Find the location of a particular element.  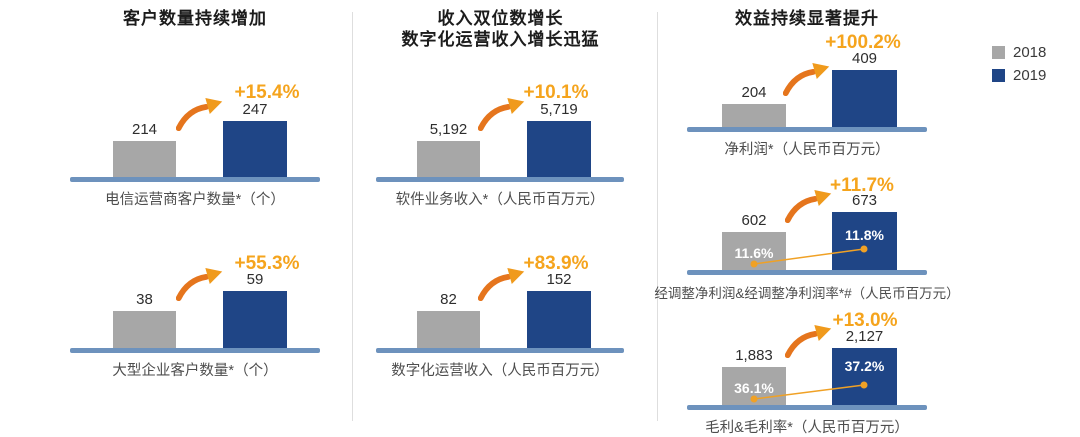

column-title-line: 客户数量持续增加 is located at coordinates (195, 18).